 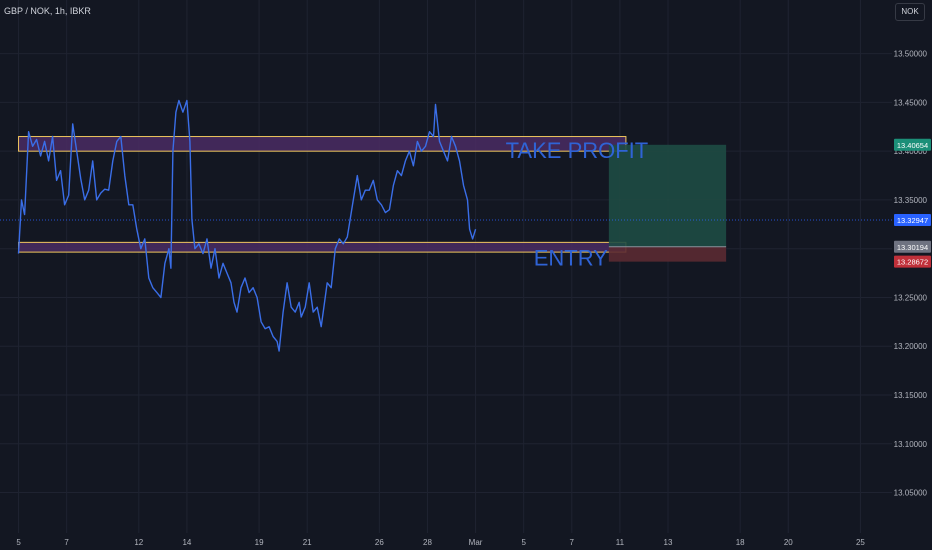 I want to click on price-badge-label: 13.32947, so click(x=912, y=220).